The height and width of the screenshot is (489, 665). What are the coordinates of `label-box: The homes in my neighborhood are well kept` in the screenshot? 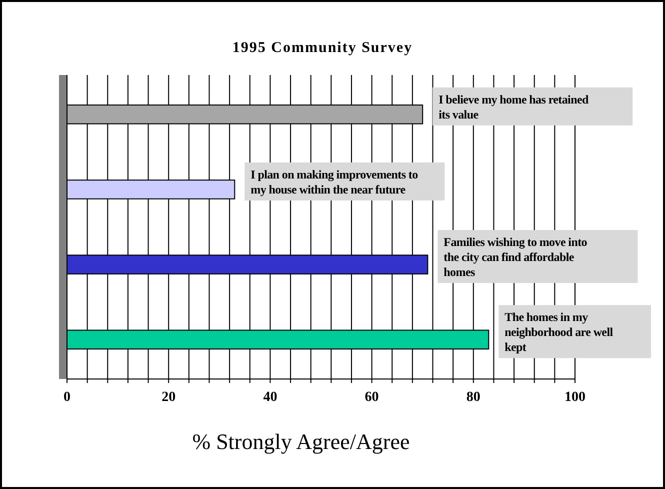 It's located at (574, 331).